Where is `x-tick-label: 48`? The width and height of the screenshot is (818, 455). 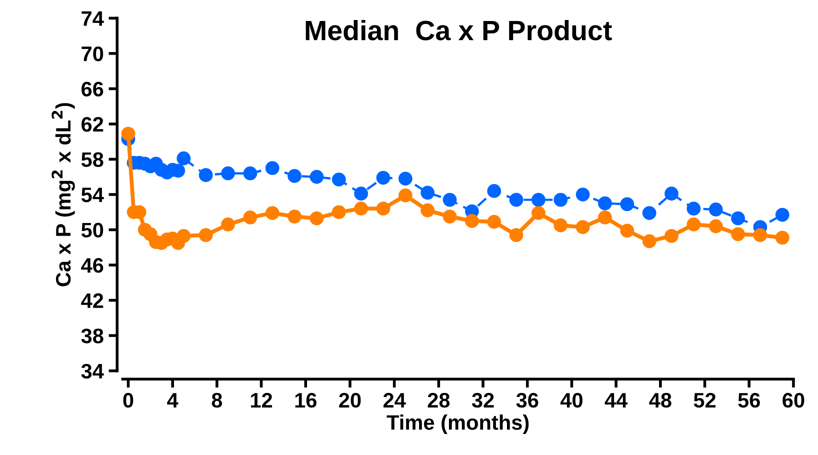
x-tick-label: 48 is located at coordinates (660, 400).